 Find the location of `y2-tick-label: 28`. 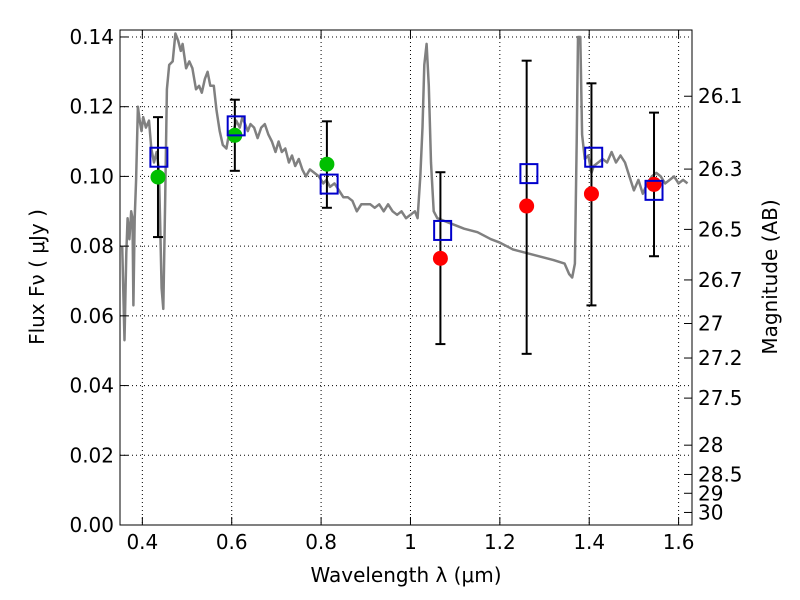

y2-tick-label: 28 is located at coordinates (710, 445).